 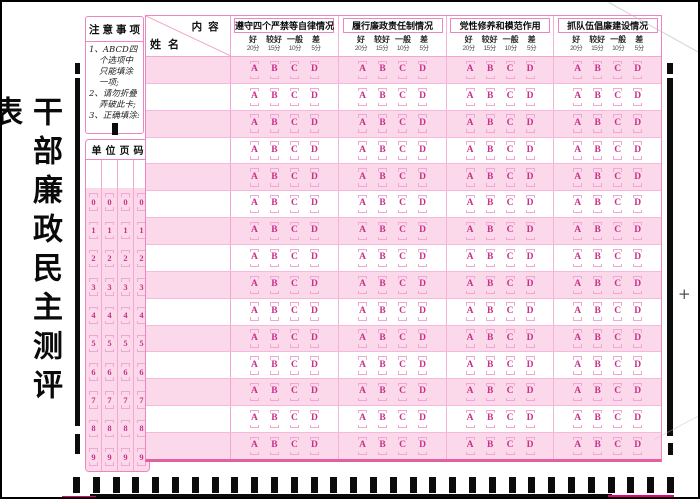 What do you see at coordinates (110, 315) in the screenshot?
I see `digit-bubble-4: 4` at bounding box center [110, 315].